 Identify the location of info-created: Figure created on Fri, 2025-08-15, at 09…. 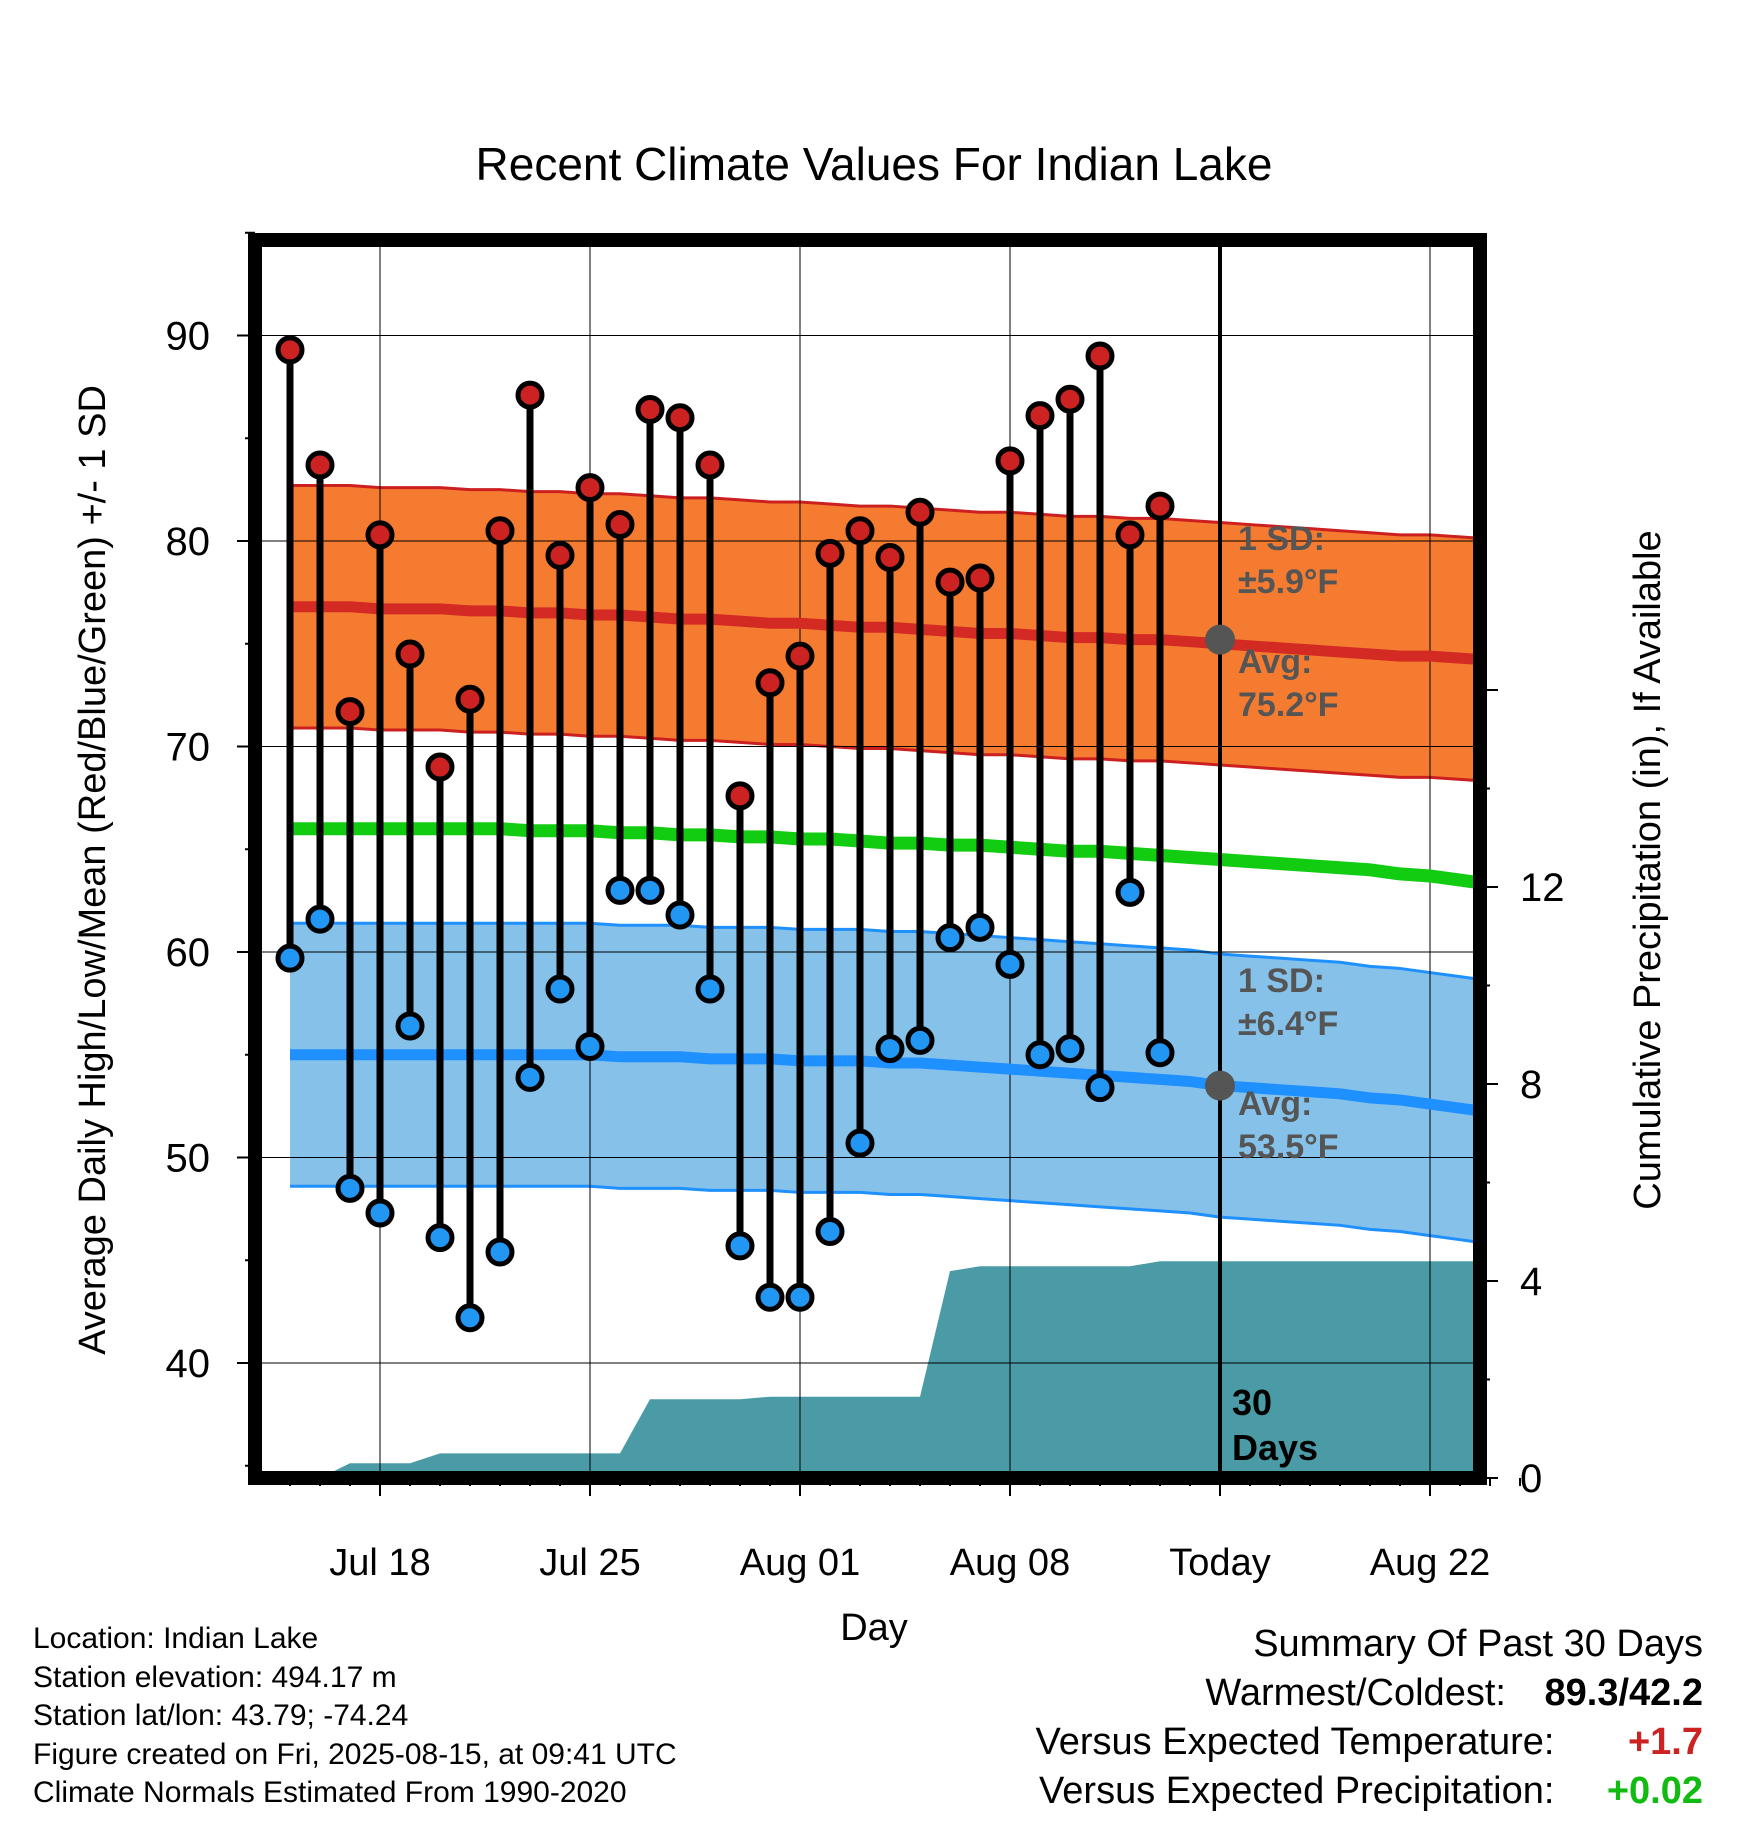
(355, 1754).